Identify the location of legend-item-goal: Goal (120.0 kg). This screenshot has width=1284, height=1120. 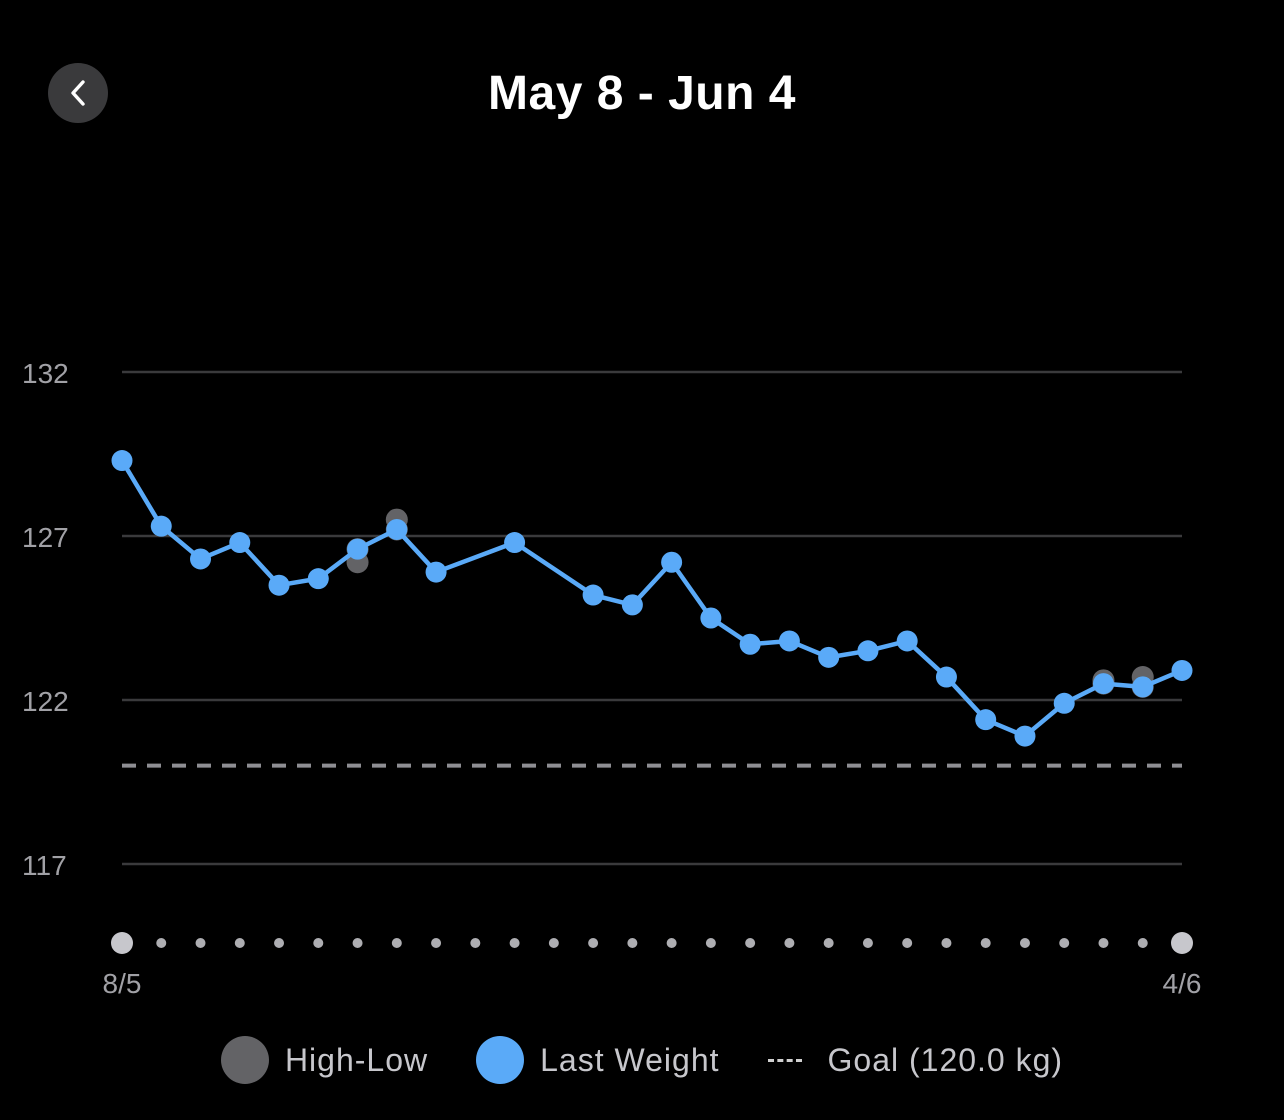
(915, 1060).